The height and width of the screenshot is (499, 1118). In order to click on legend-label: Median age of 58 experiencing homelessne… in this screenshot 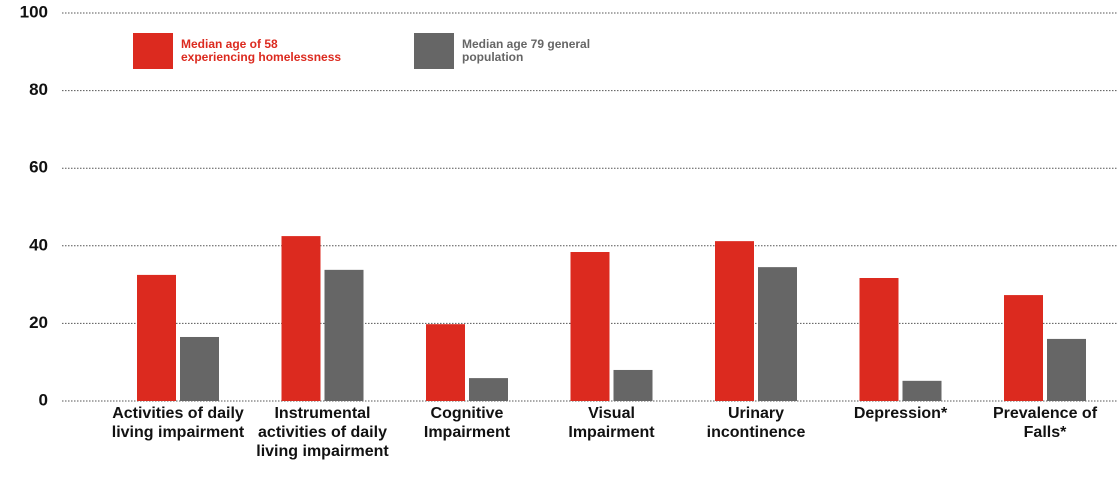, I will do `click(261, 50)`.